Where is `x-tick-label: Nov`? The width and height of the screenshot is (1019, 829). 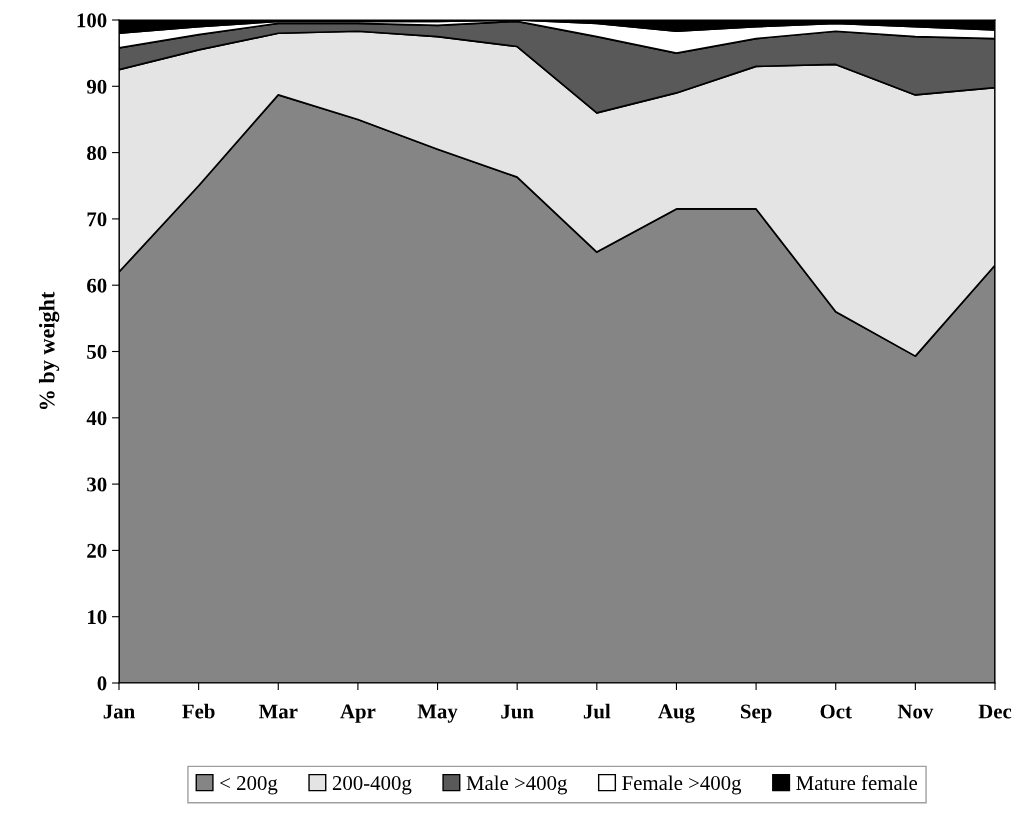
x-tick-label: Nov is located at coordinates (915, 711).